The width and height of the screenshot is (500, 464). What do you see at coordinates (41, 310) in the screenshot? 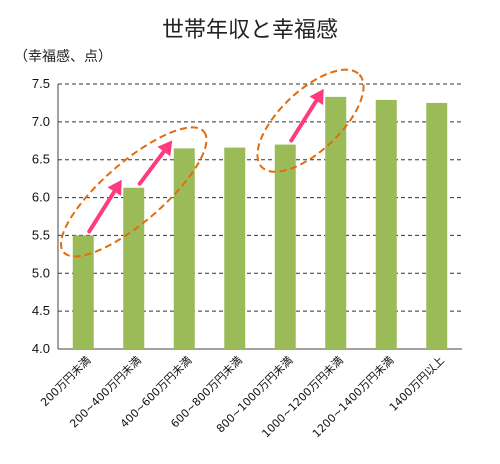
I see `y-tick-label: 4.5` at bounding box center [41, 310].